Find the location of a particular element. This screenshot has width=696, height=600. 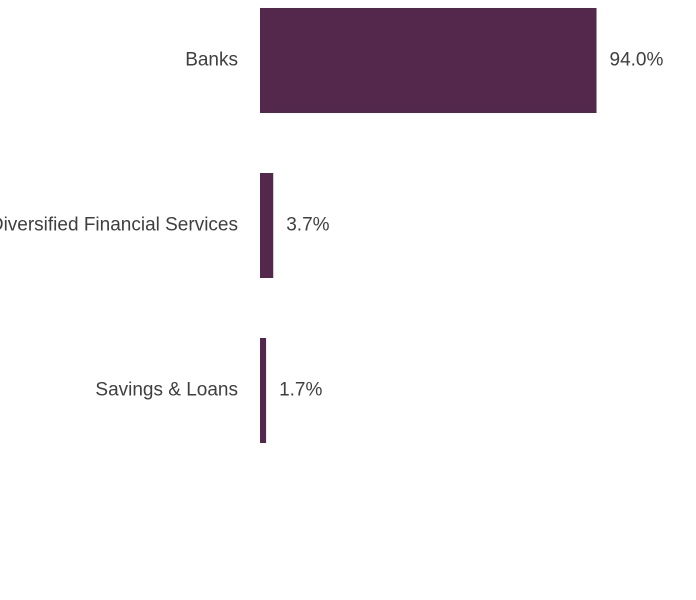

category-label-2: Diversified Financial Services is located at coordinates (119, 225).